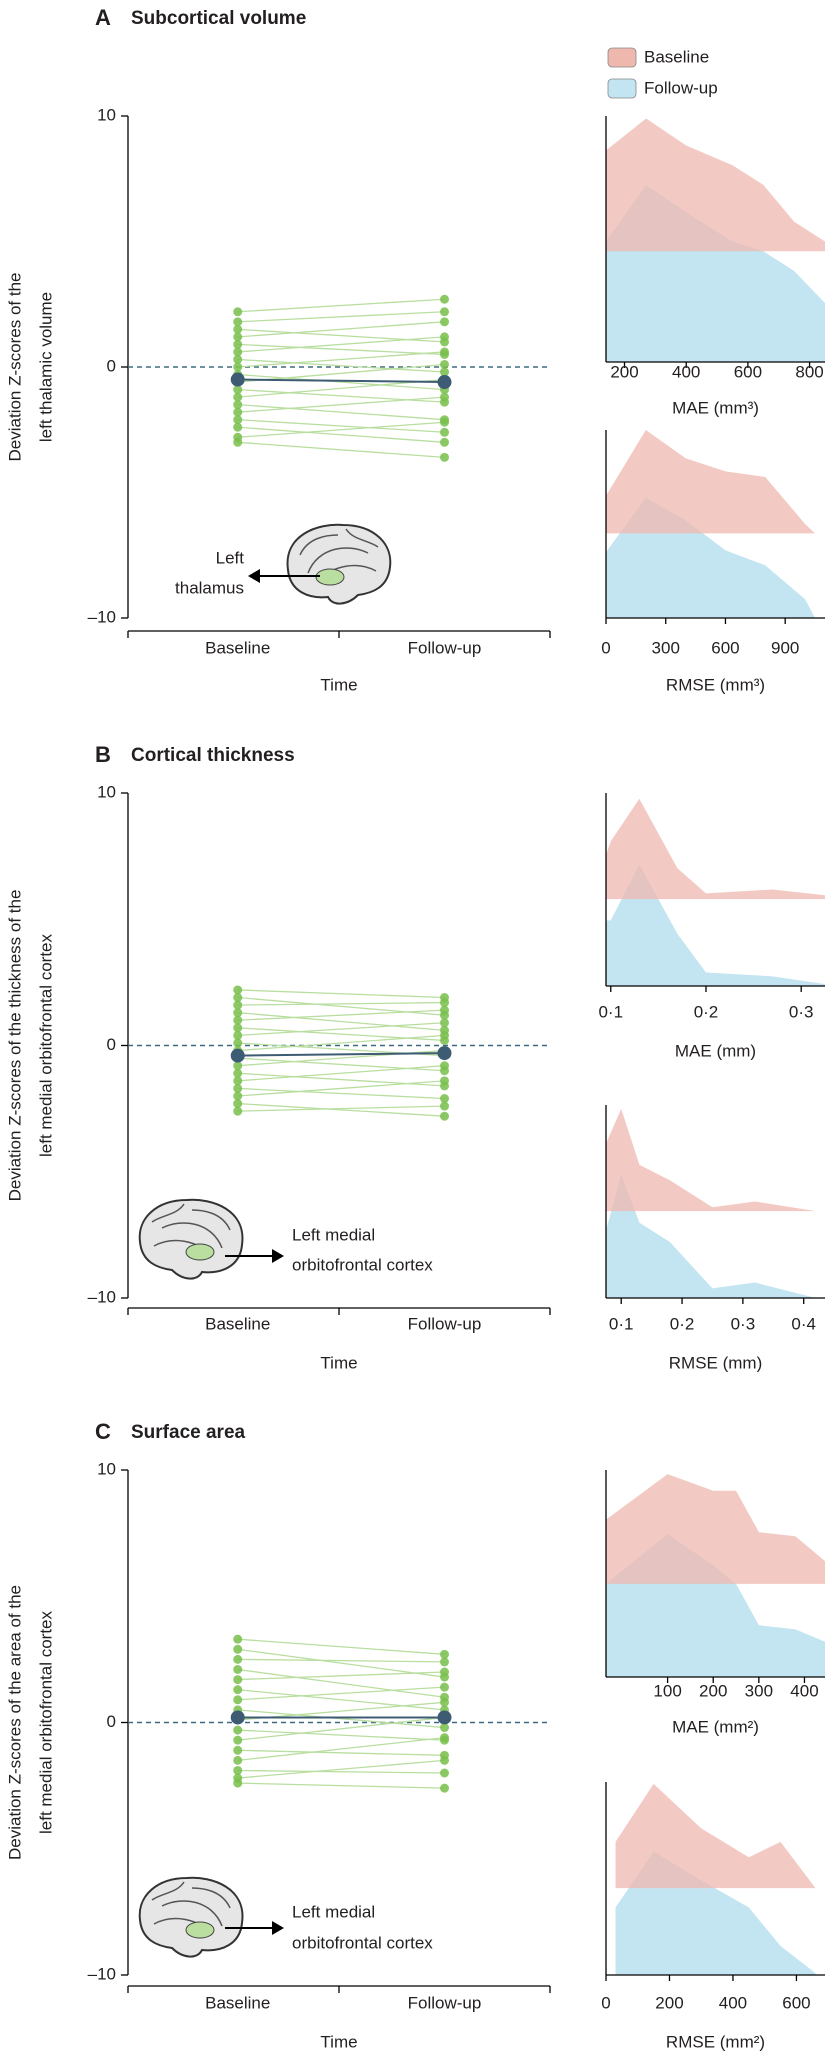 Image resolution: width=834 pixels, height=2070 pixels. Describe the element at coordinates (45, 1722) in the screenshot. I see `y-axis-label: left medial orbitofrontal cortex` at that location.